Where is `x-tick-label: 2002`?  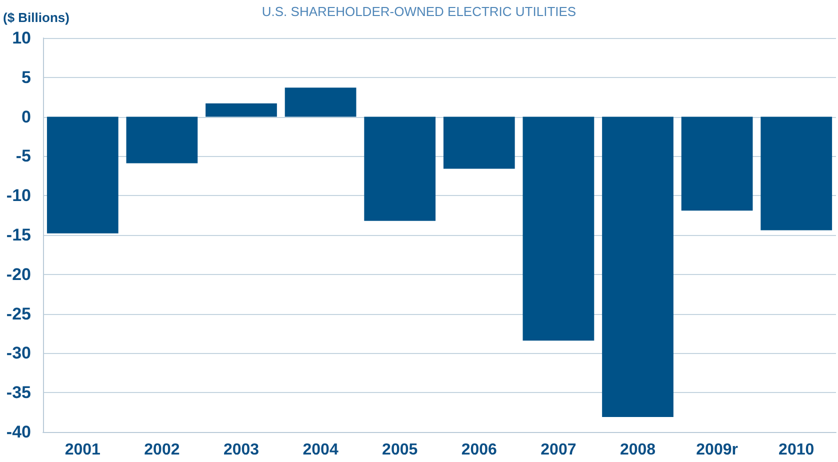
x-tick-label: 2002 is located at coordinates (162, 450).